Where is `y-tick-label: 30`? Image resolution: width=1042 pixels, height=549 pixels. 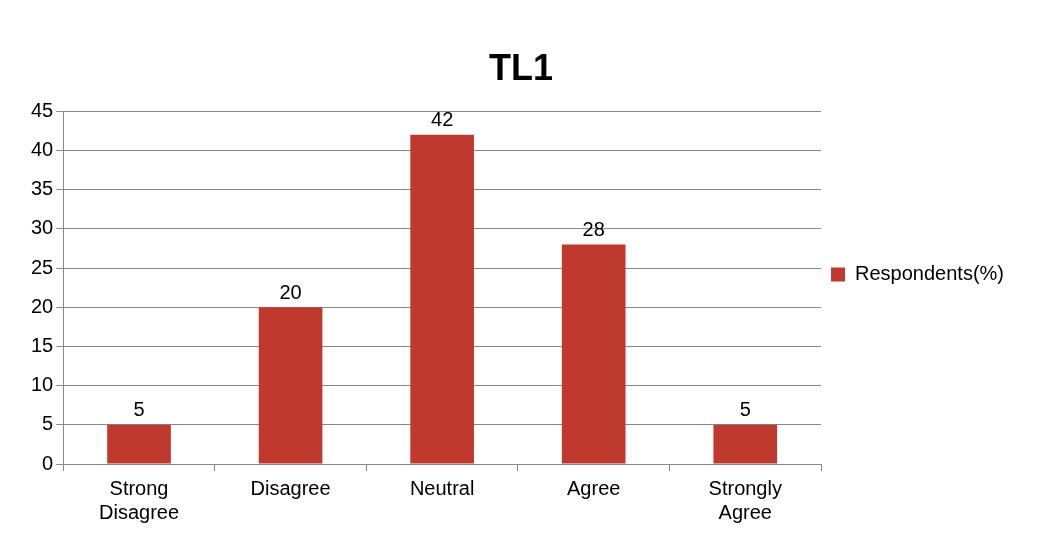
y-tick-label: 30 is located at coordinates (42, 227).